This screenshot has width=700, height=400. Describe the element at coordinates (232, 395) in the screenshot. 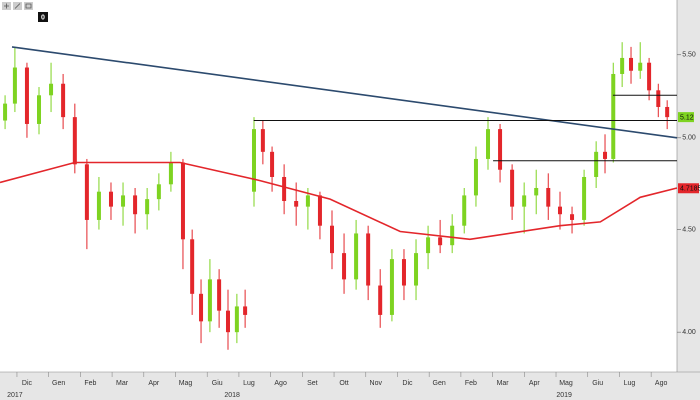

I see `year-label: 2018` at that location.